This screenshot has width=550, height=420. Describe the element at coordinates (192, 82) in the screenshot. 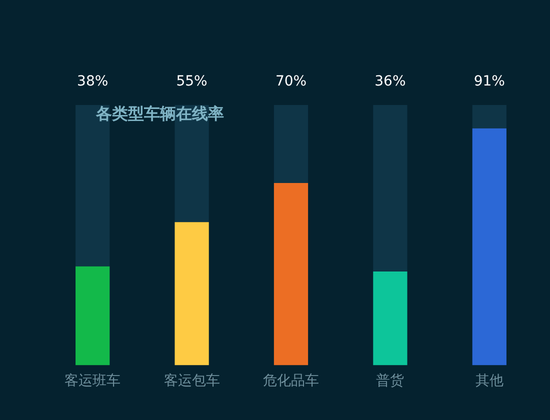

I see `data-label: 55%` at that location.